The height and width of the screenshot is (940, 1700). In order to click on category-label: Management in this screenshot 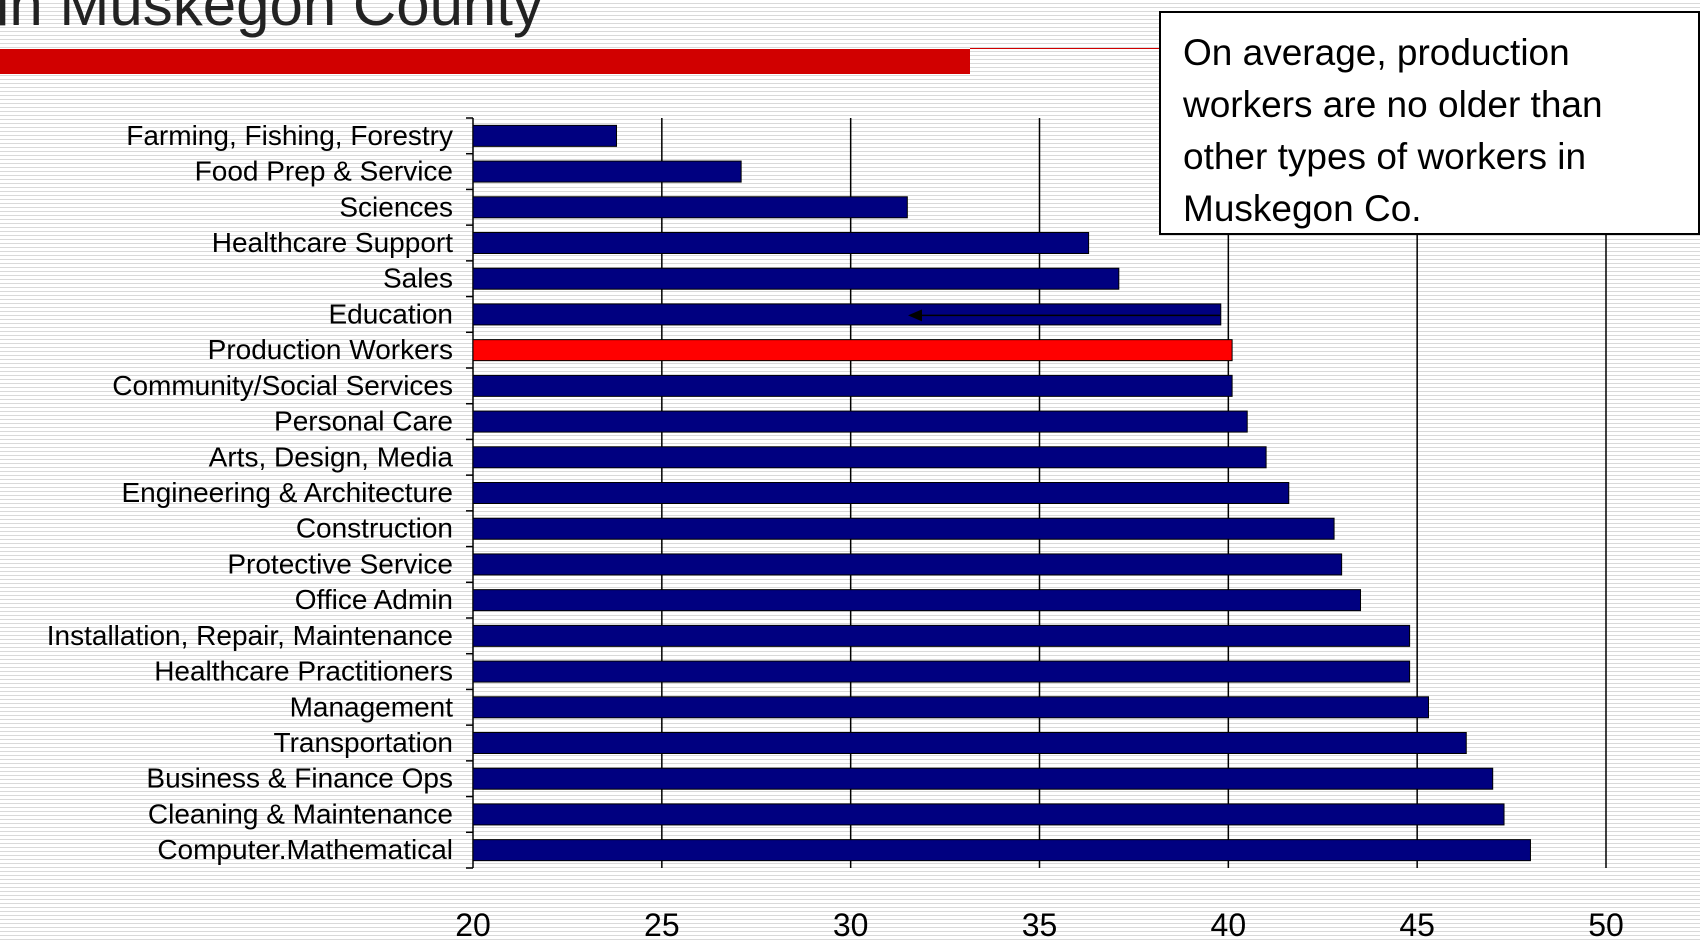, I will do `click(372, 706)`.